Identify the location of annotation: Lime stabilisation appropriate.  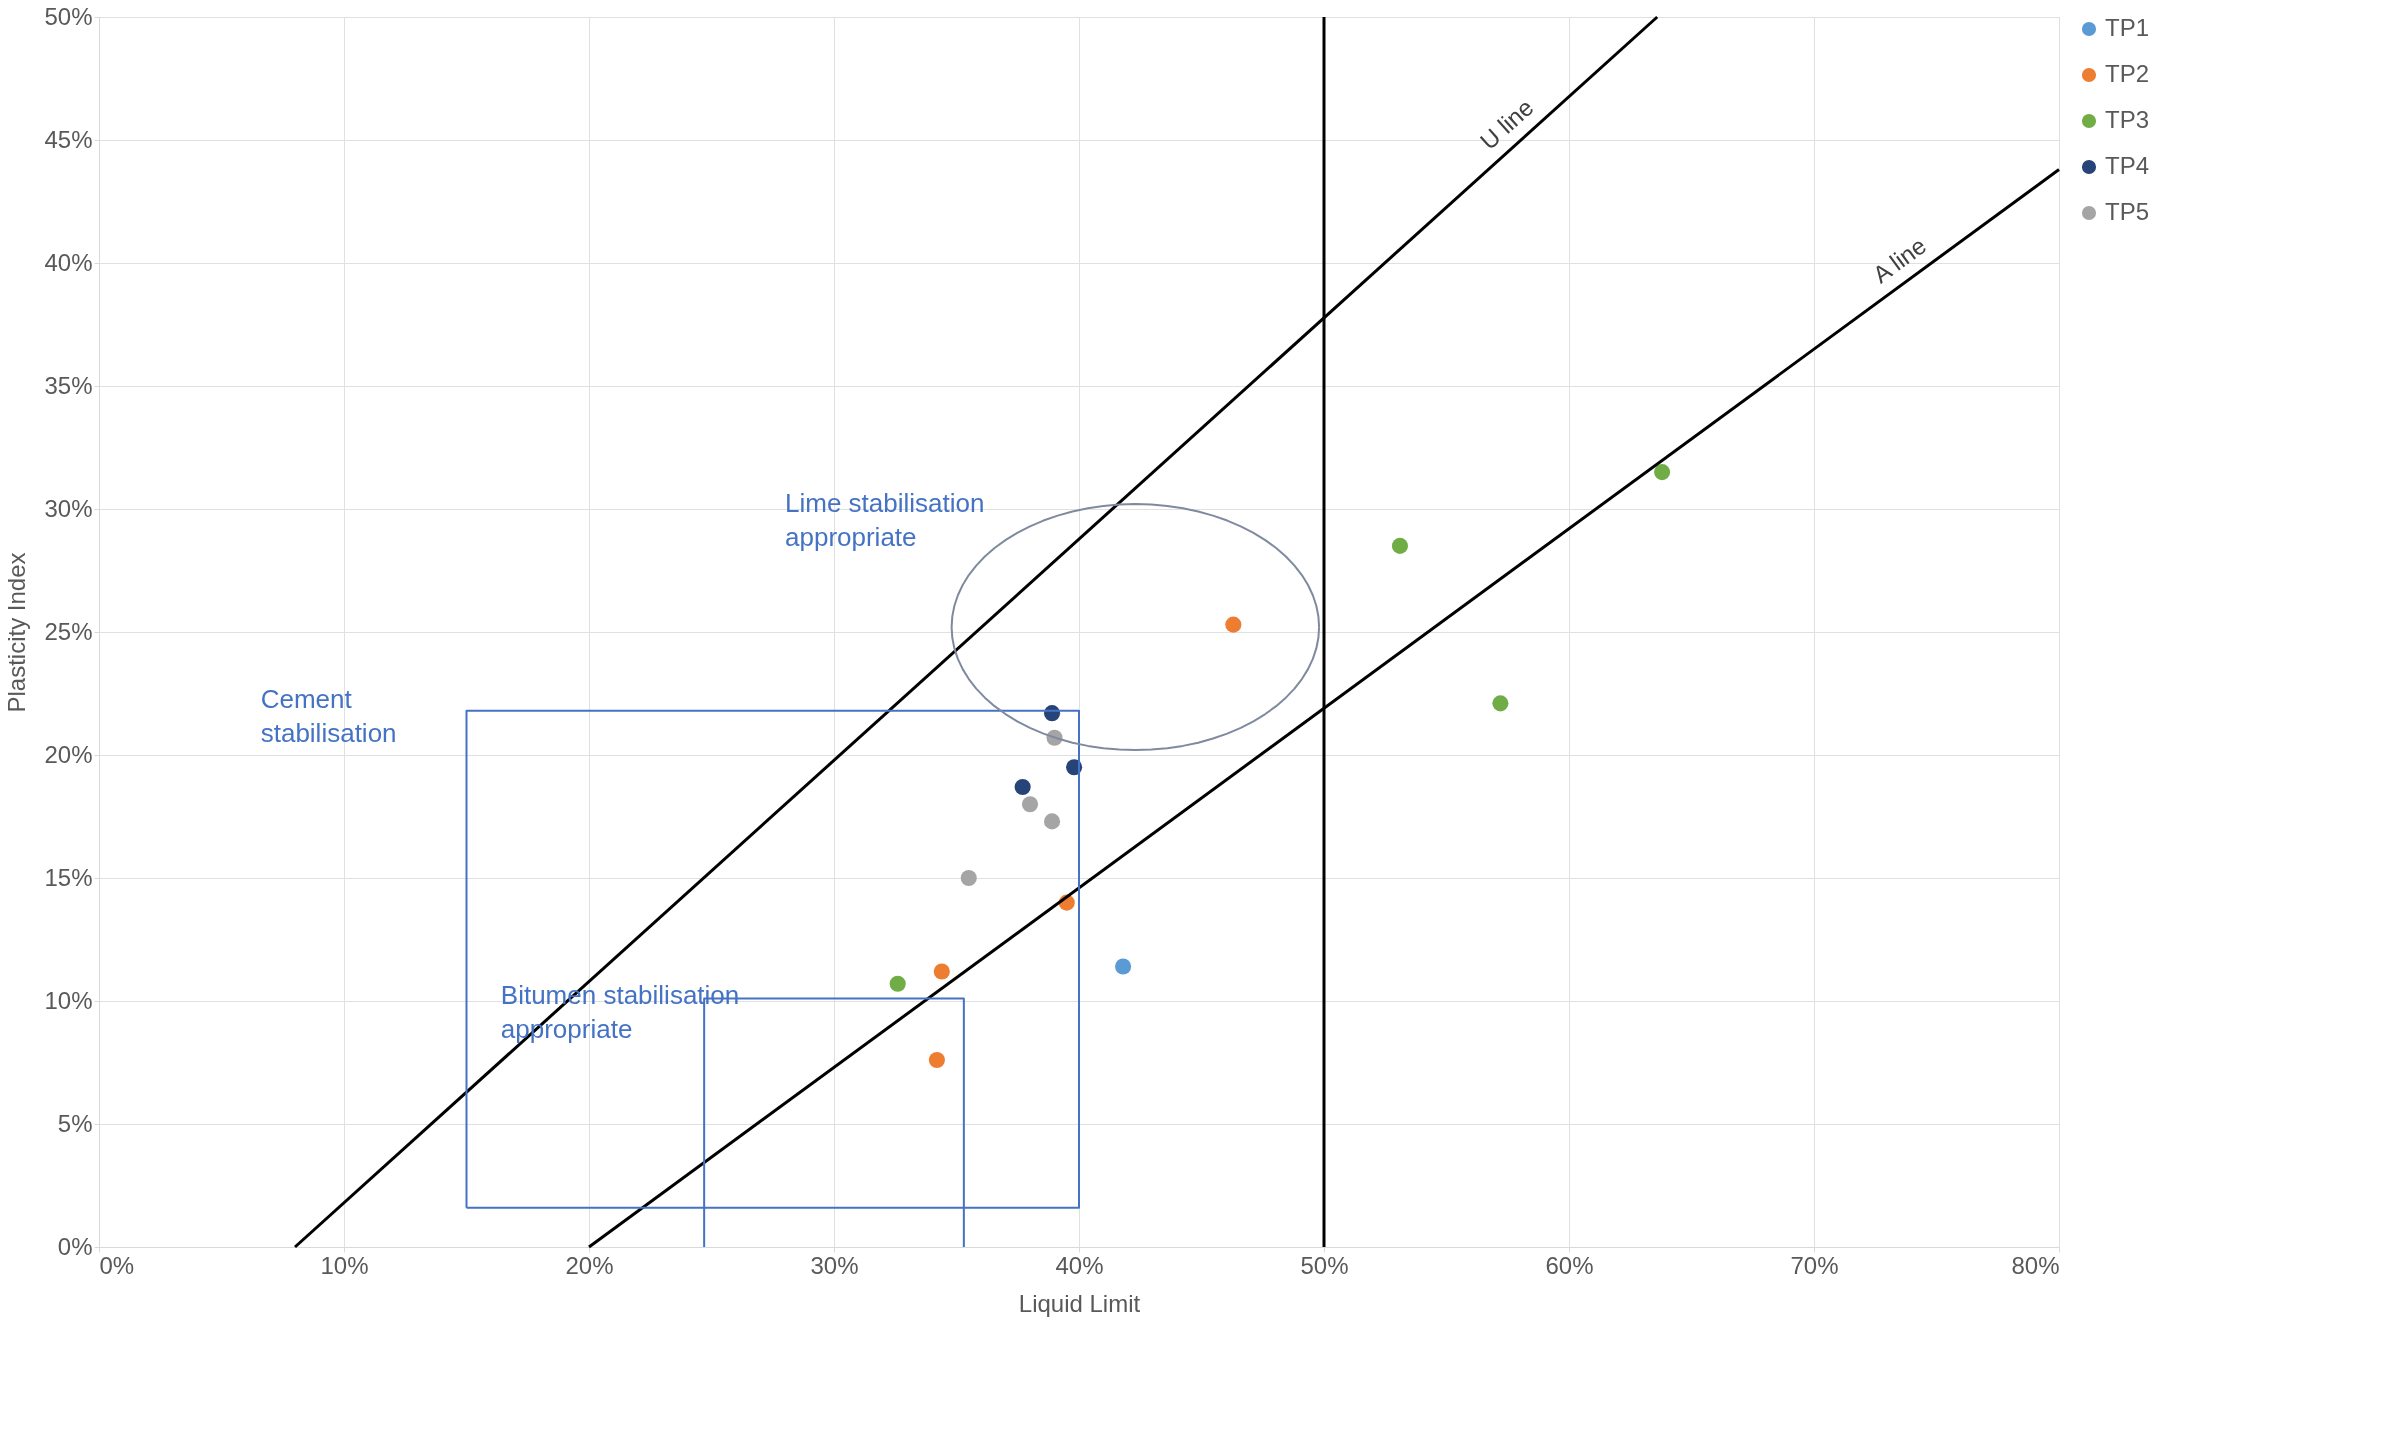
(885, 519).